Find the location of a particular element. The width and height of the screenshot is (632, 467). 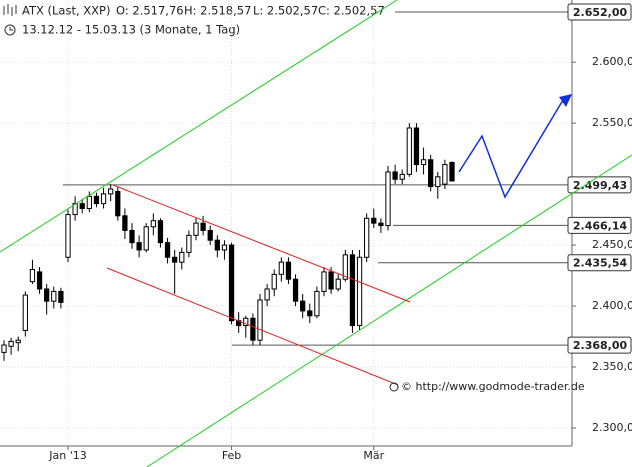

level-label: 2.466,14 is located at coordinates (600, 225).